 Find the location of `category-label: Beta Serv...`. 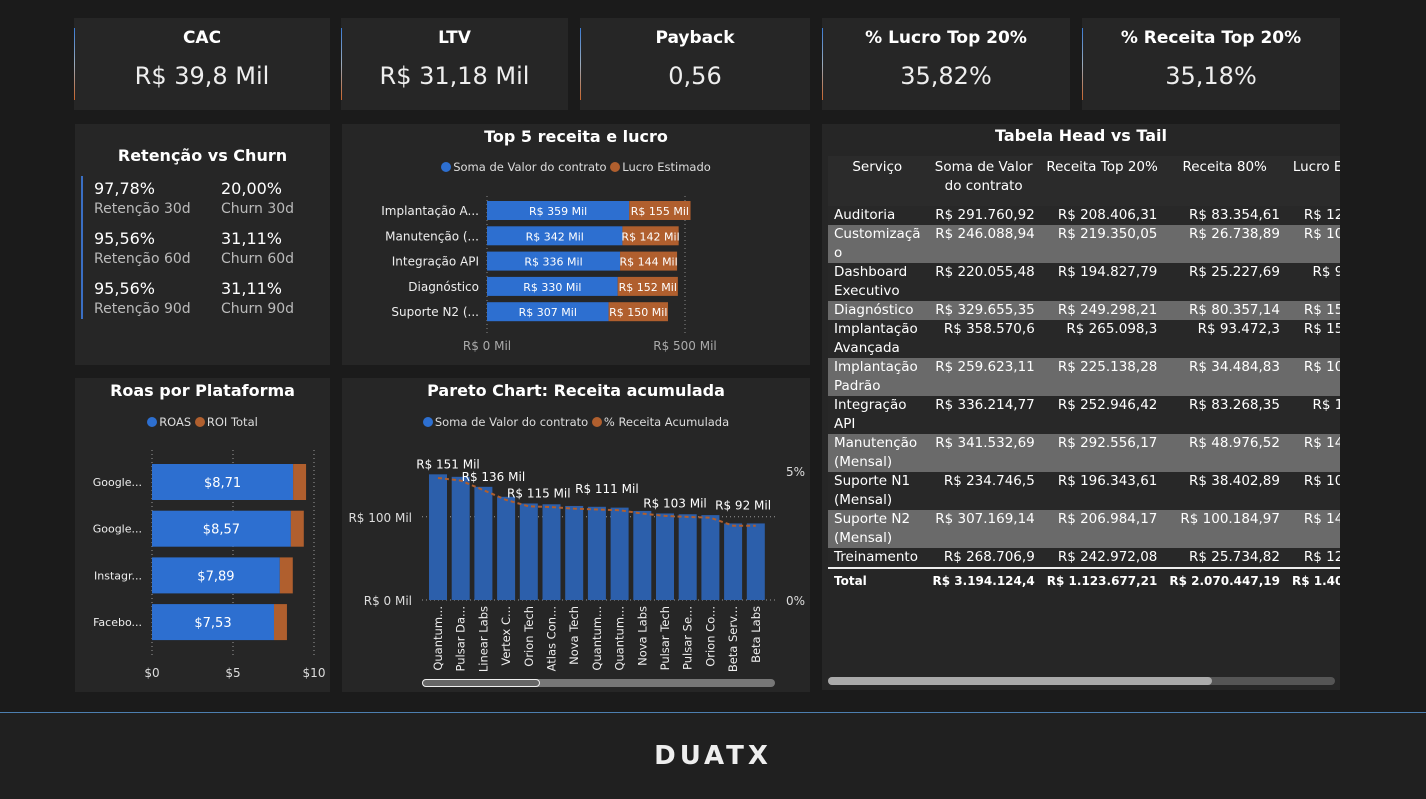

category-label: Beta Serv... is located at coordinates (733, 639).